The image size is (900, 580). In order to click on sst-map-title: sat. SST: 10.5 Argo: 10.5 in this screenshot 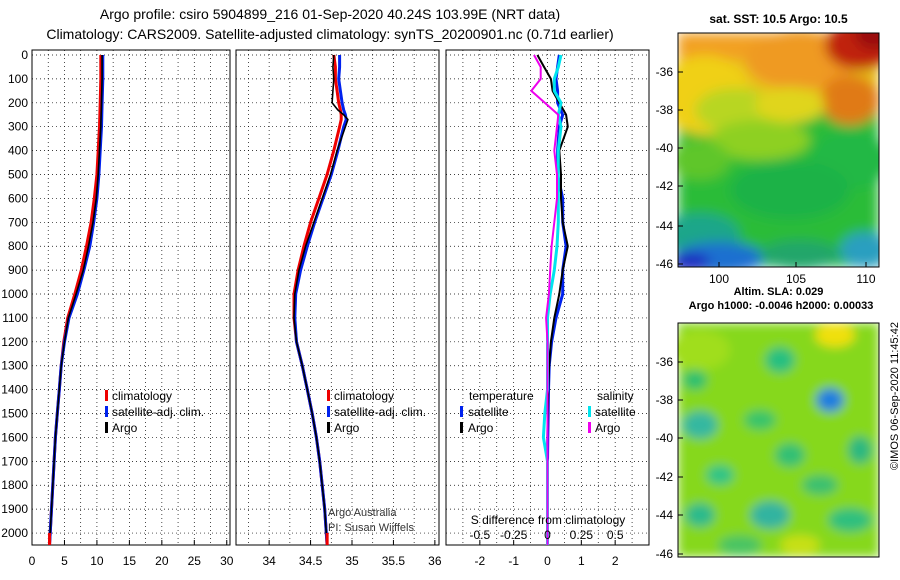, I will do `click(778, 19)`.